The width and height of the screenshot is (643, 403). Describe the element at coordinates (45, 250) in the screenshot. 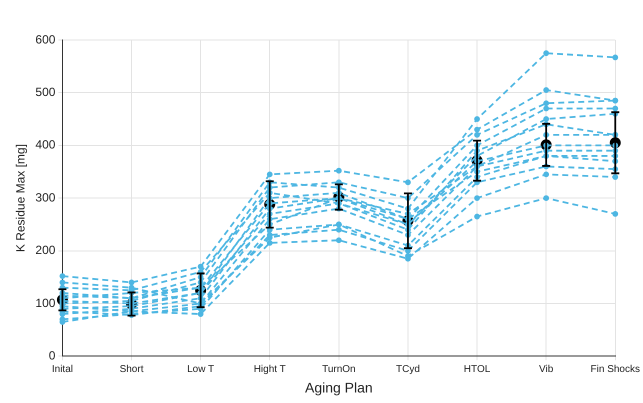

I see `y-tick-label: 200` at that location.